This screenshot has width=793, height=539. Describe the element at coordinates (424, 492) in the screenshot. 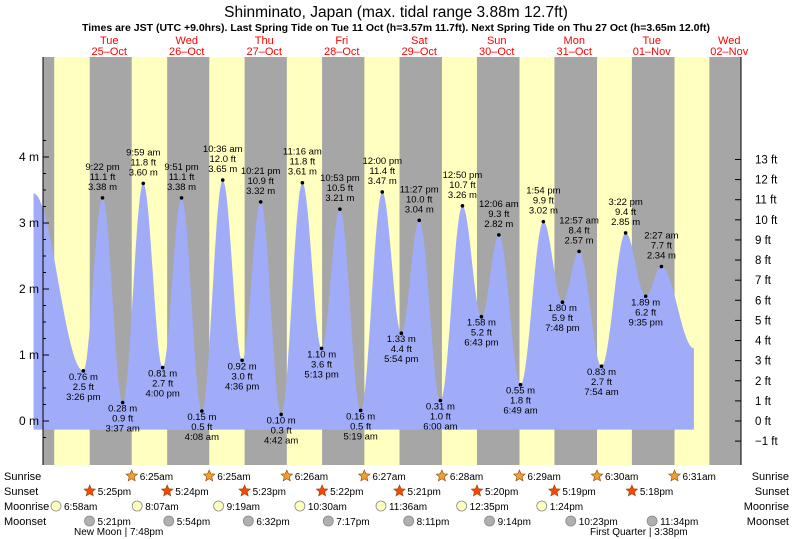

I see `sunset-time: 5:21pm` at that location.